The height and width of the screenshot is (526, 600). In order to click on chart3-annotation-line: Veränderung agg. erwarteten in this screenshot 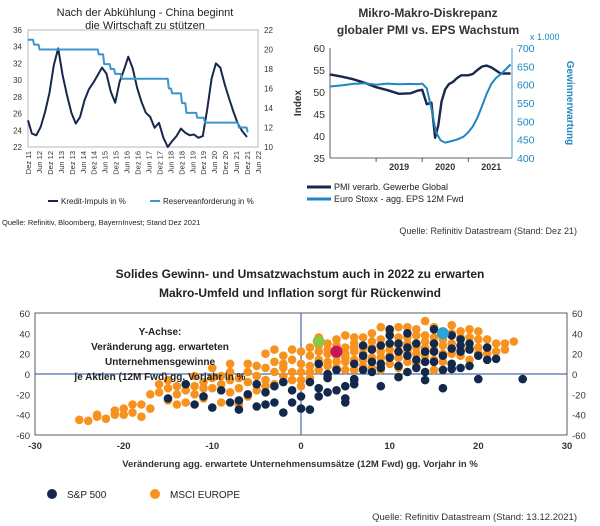, I will do `click(160, 347)`.